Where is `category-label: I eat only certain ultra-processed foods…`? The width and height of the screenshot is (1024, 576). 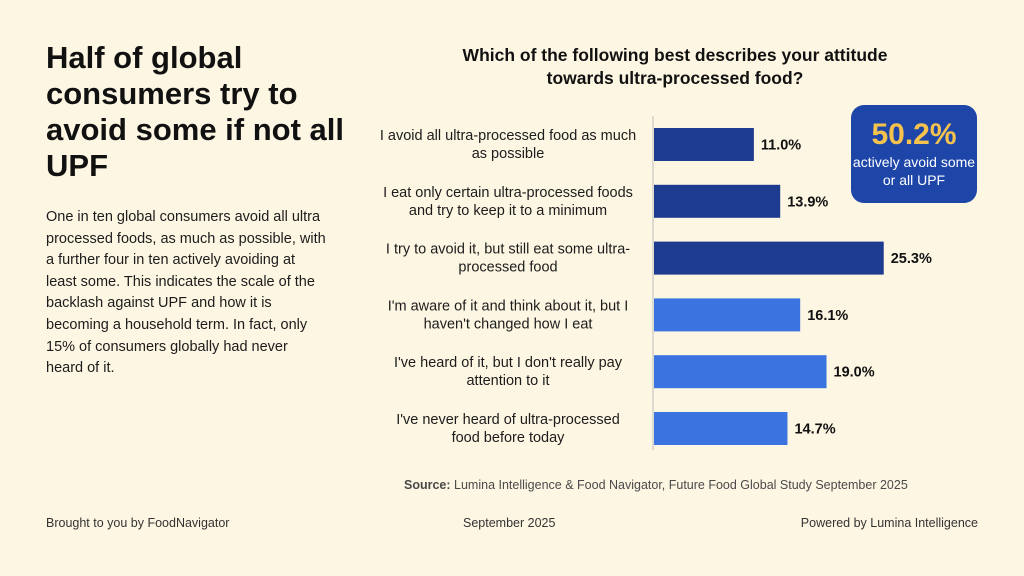 category-label: I eat only certain ultra-processed foods… is located at coordinates (508, 202).